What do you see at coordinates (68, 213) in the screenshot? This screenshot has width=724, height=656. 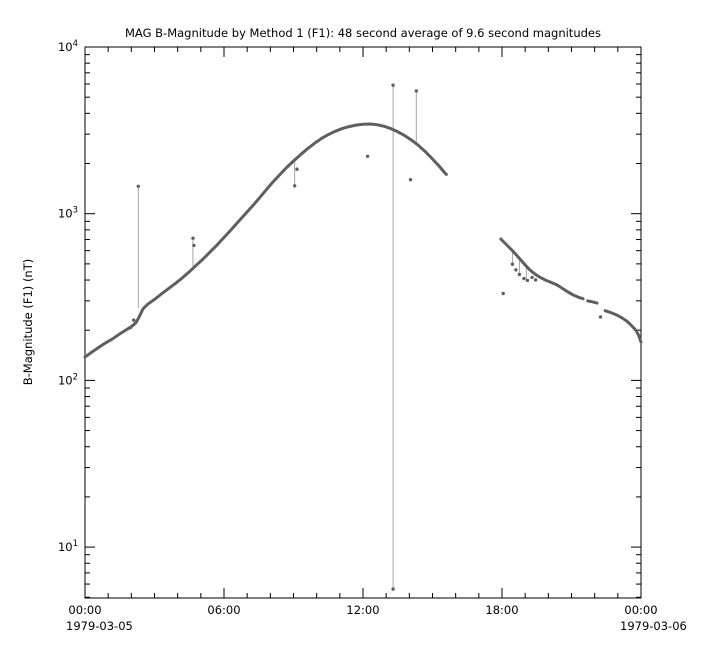 I see `y-tick-label: 103` at bounding box center [68, 213].